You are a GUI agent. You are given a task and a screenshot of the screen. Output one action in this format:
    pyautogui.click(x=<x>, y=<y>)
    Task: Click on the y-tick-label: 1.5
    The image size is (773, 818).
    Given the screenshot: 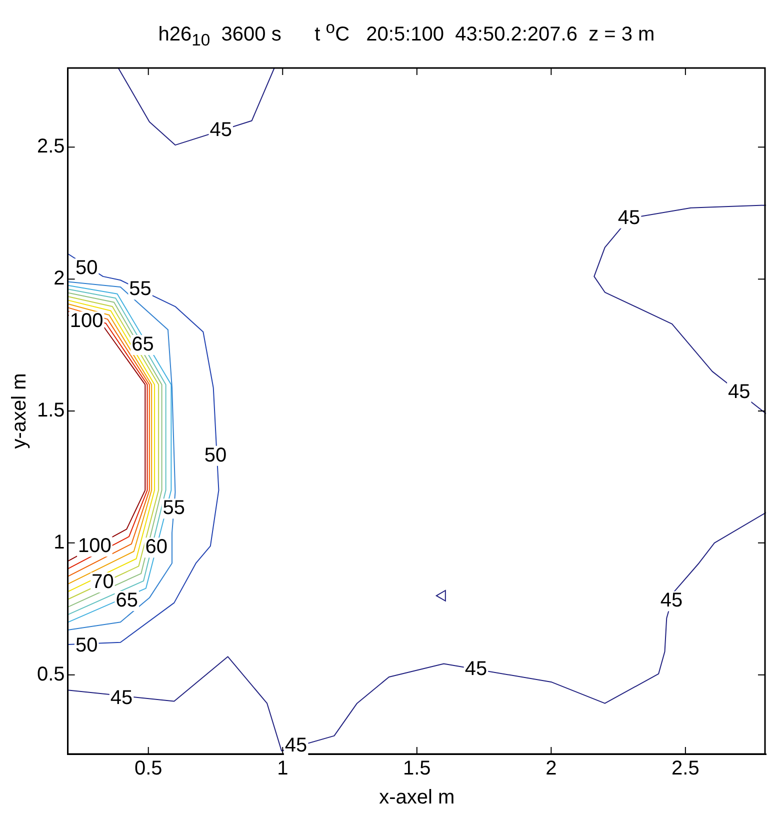 What is the action you would take?
    pyautogui.click(x=50, y=411)
    